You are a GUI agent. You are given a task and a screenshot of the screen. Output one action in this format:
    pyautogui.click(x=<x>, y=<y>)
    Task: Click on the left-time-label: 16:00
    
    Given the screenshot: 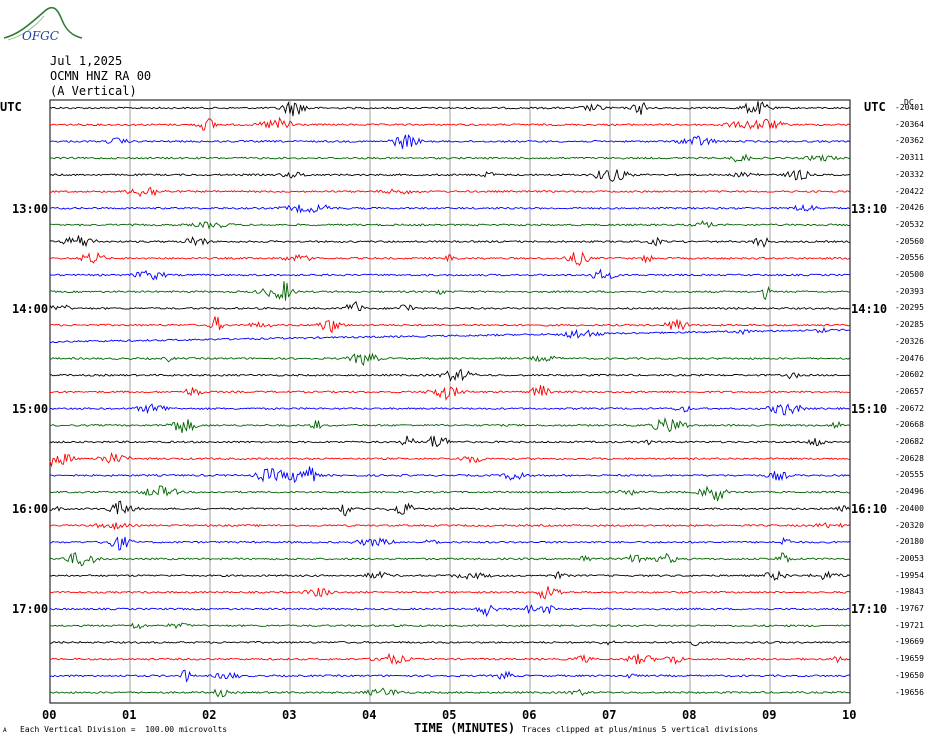 What is the action you would take?
    pyautogui.click(x=30, y=509)
    